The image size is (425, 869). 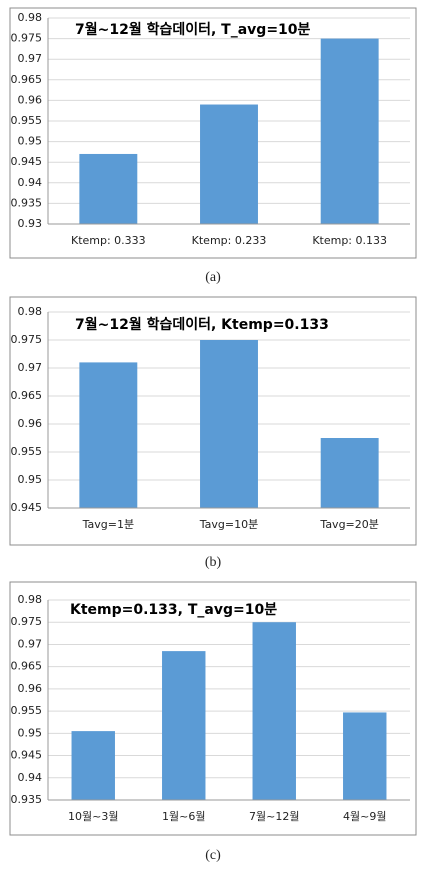 I want to click on x-tick-label: 7월~12월, so click(x=274, y=816).